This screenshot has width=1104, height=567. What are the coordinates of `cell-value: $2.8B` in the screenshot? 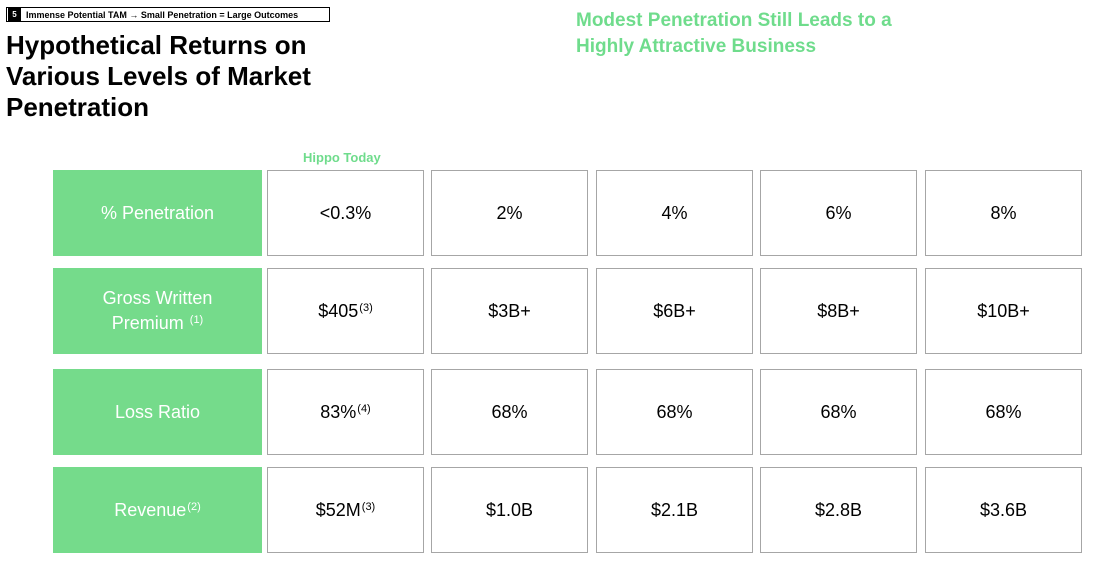 It's located at (838, 509).